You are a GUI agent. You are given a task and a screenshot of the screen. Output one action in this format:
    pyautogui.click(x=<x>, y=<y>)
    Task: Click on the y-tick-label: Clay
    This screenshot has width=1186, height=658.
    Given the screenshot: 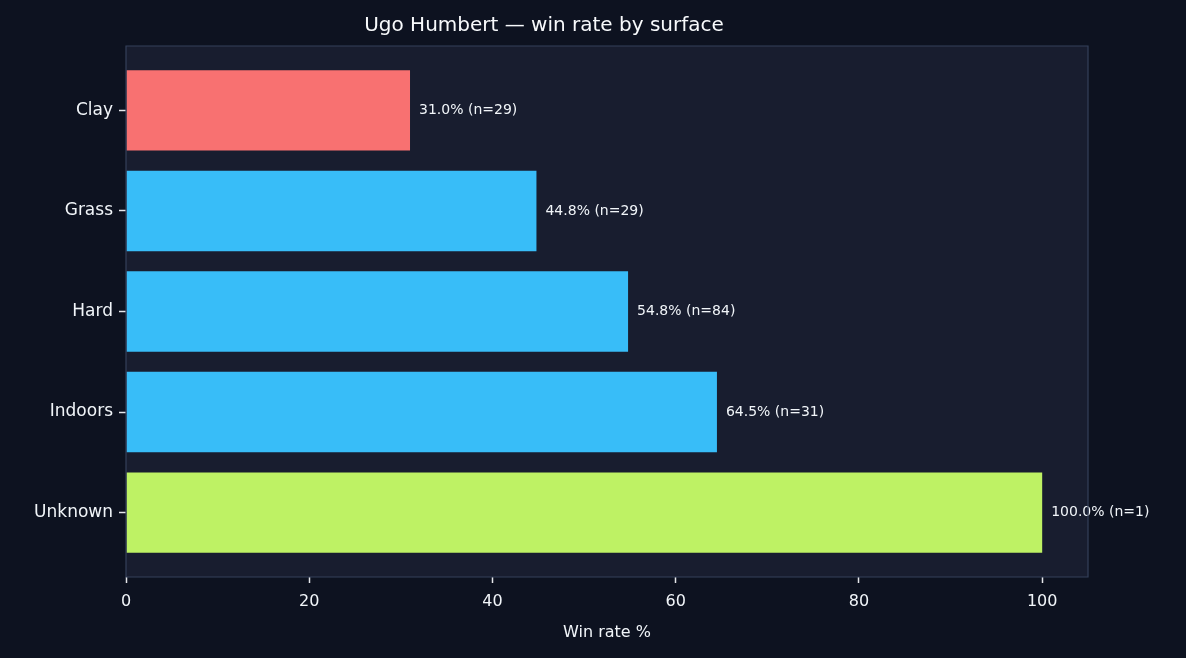 What is the action you would take?
    pyautogui.click(x=94, y=108)
    